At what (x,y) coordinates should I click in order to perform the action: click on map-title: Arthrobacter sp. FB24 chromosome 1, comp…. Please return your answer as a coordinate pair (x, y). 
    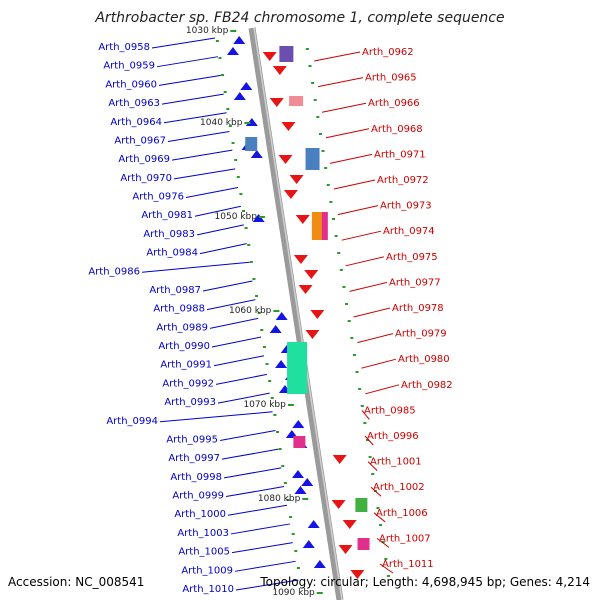
    Looking at the image, I should click on (299, 18).